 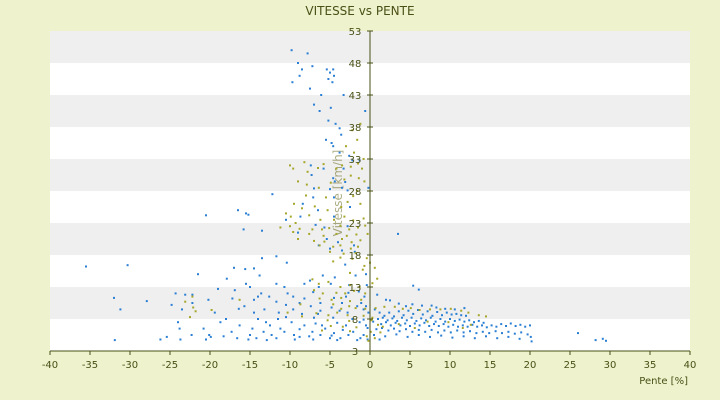 I want to click on x-tick-label: 20, so click(x=530, y=365).